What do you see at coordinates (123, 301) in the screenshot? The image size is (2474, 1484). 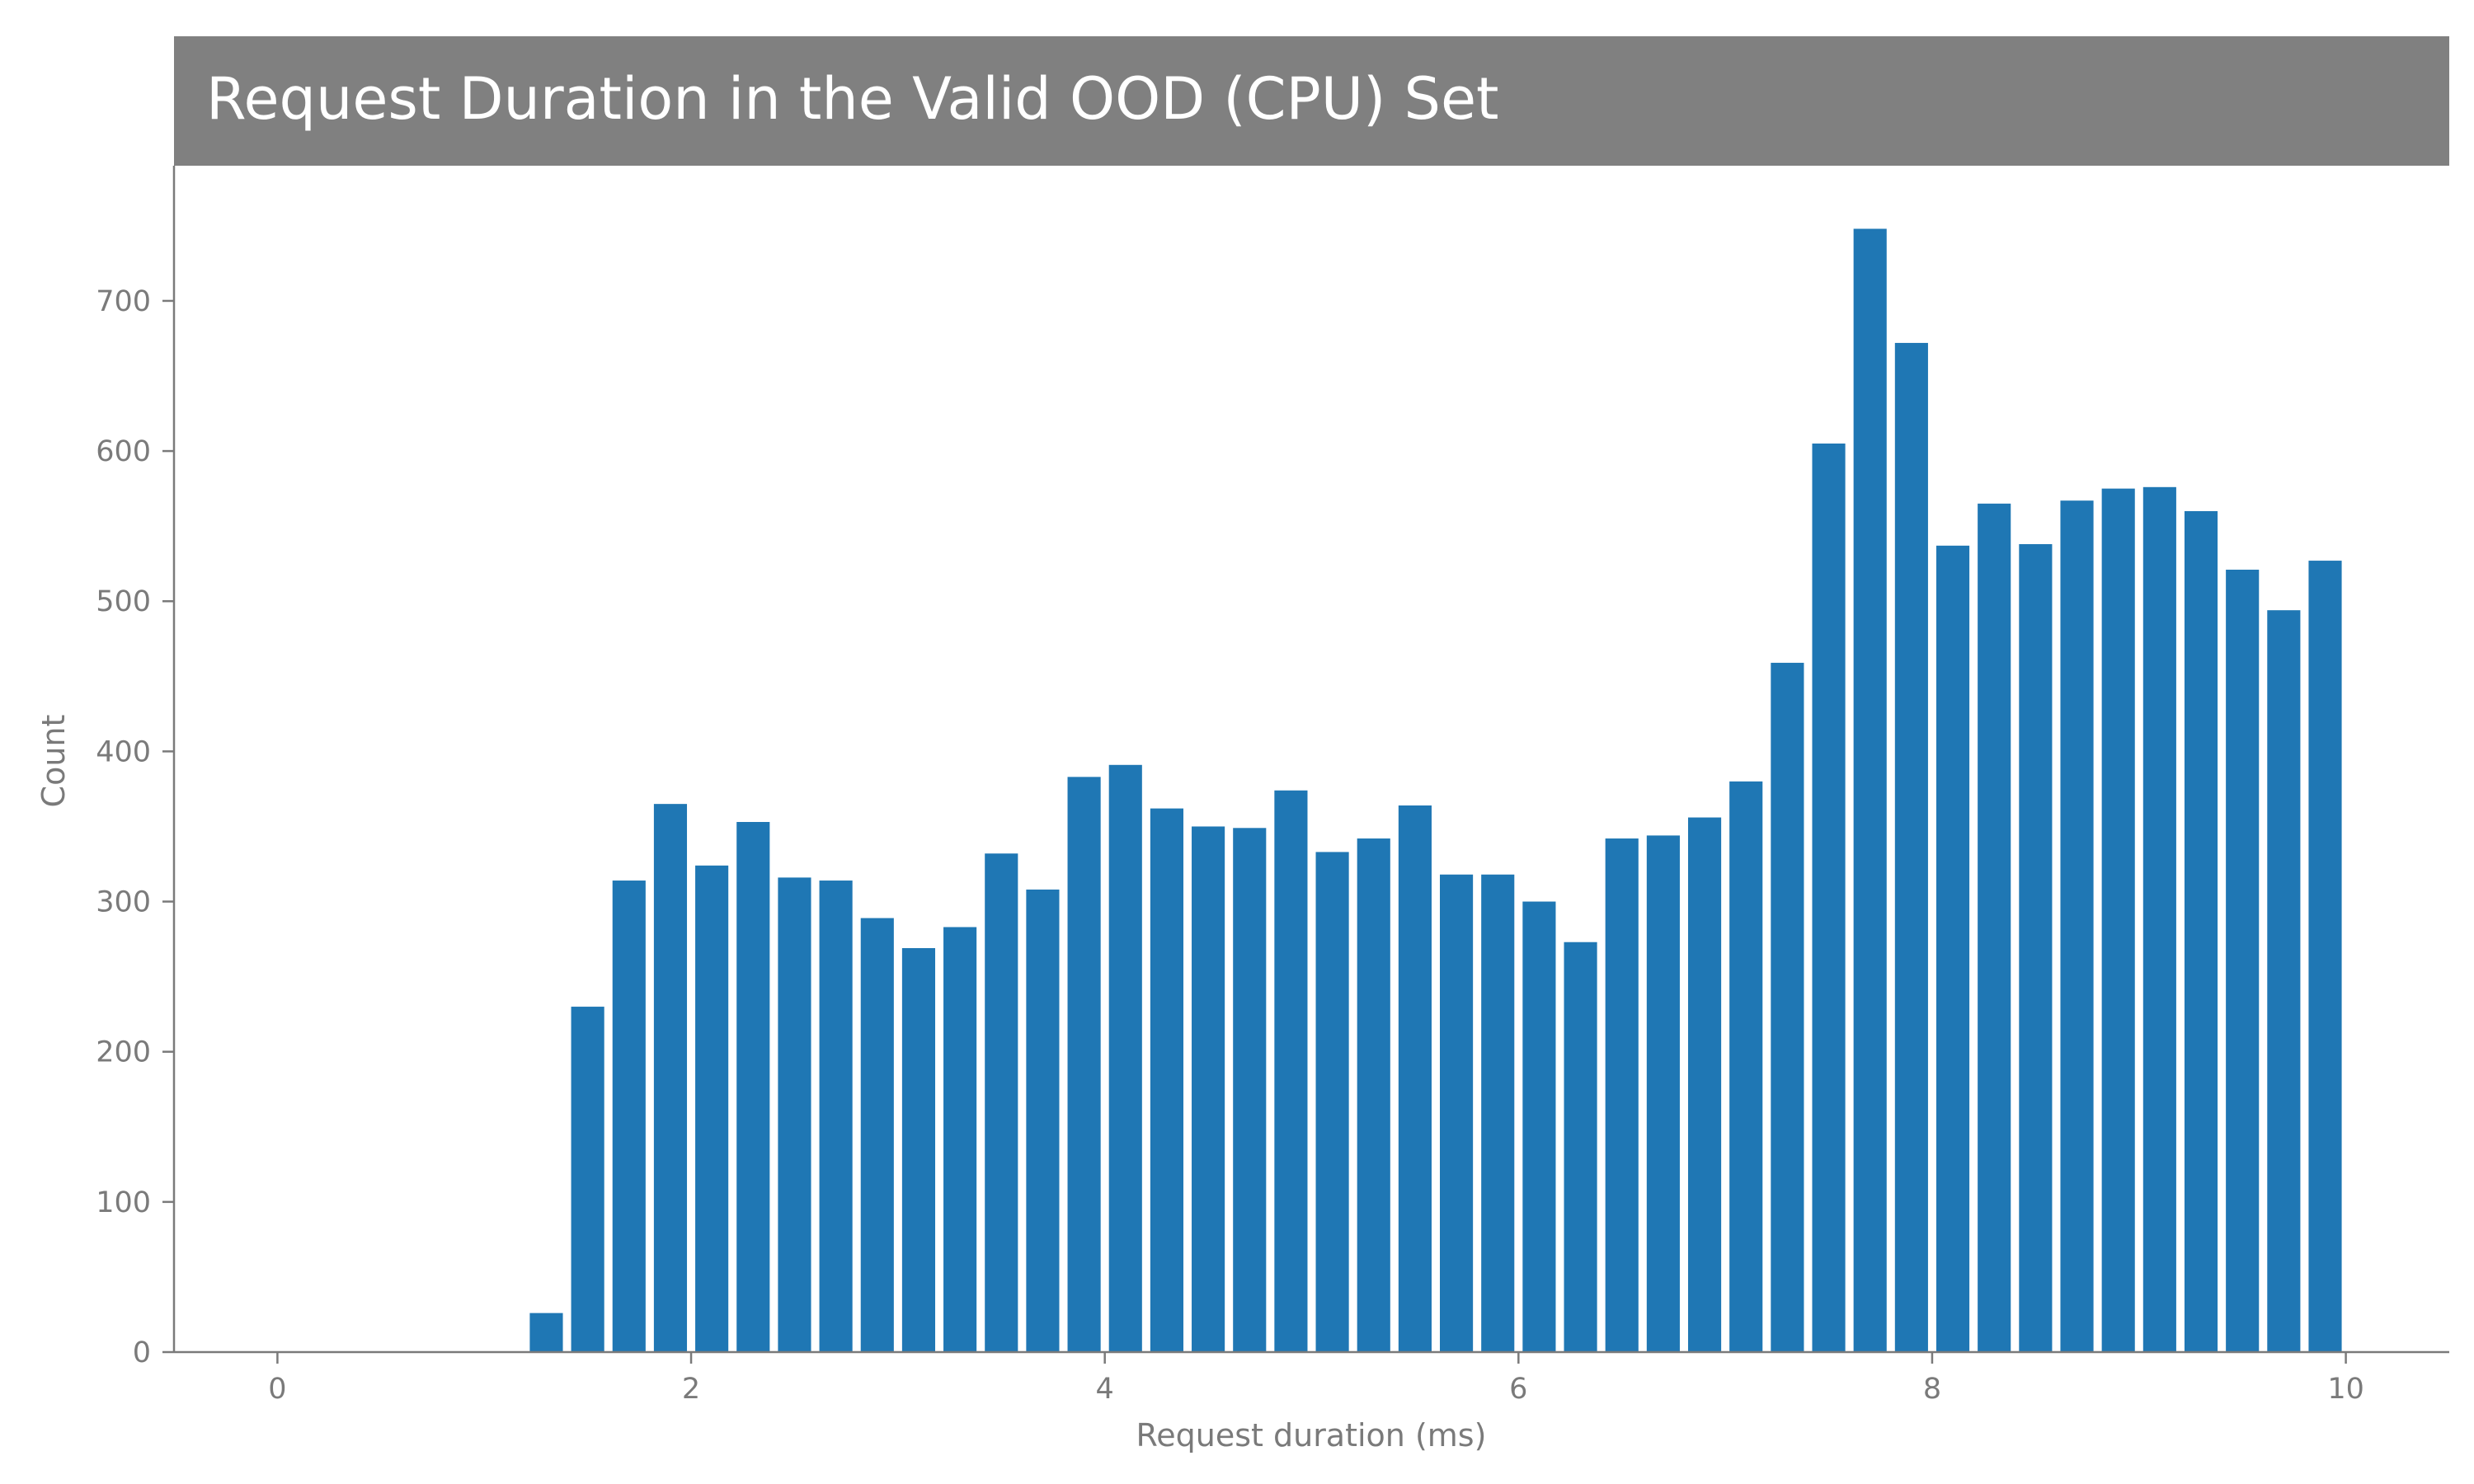 I see `y-tick-label: 700` at bounding box center [123, 301].